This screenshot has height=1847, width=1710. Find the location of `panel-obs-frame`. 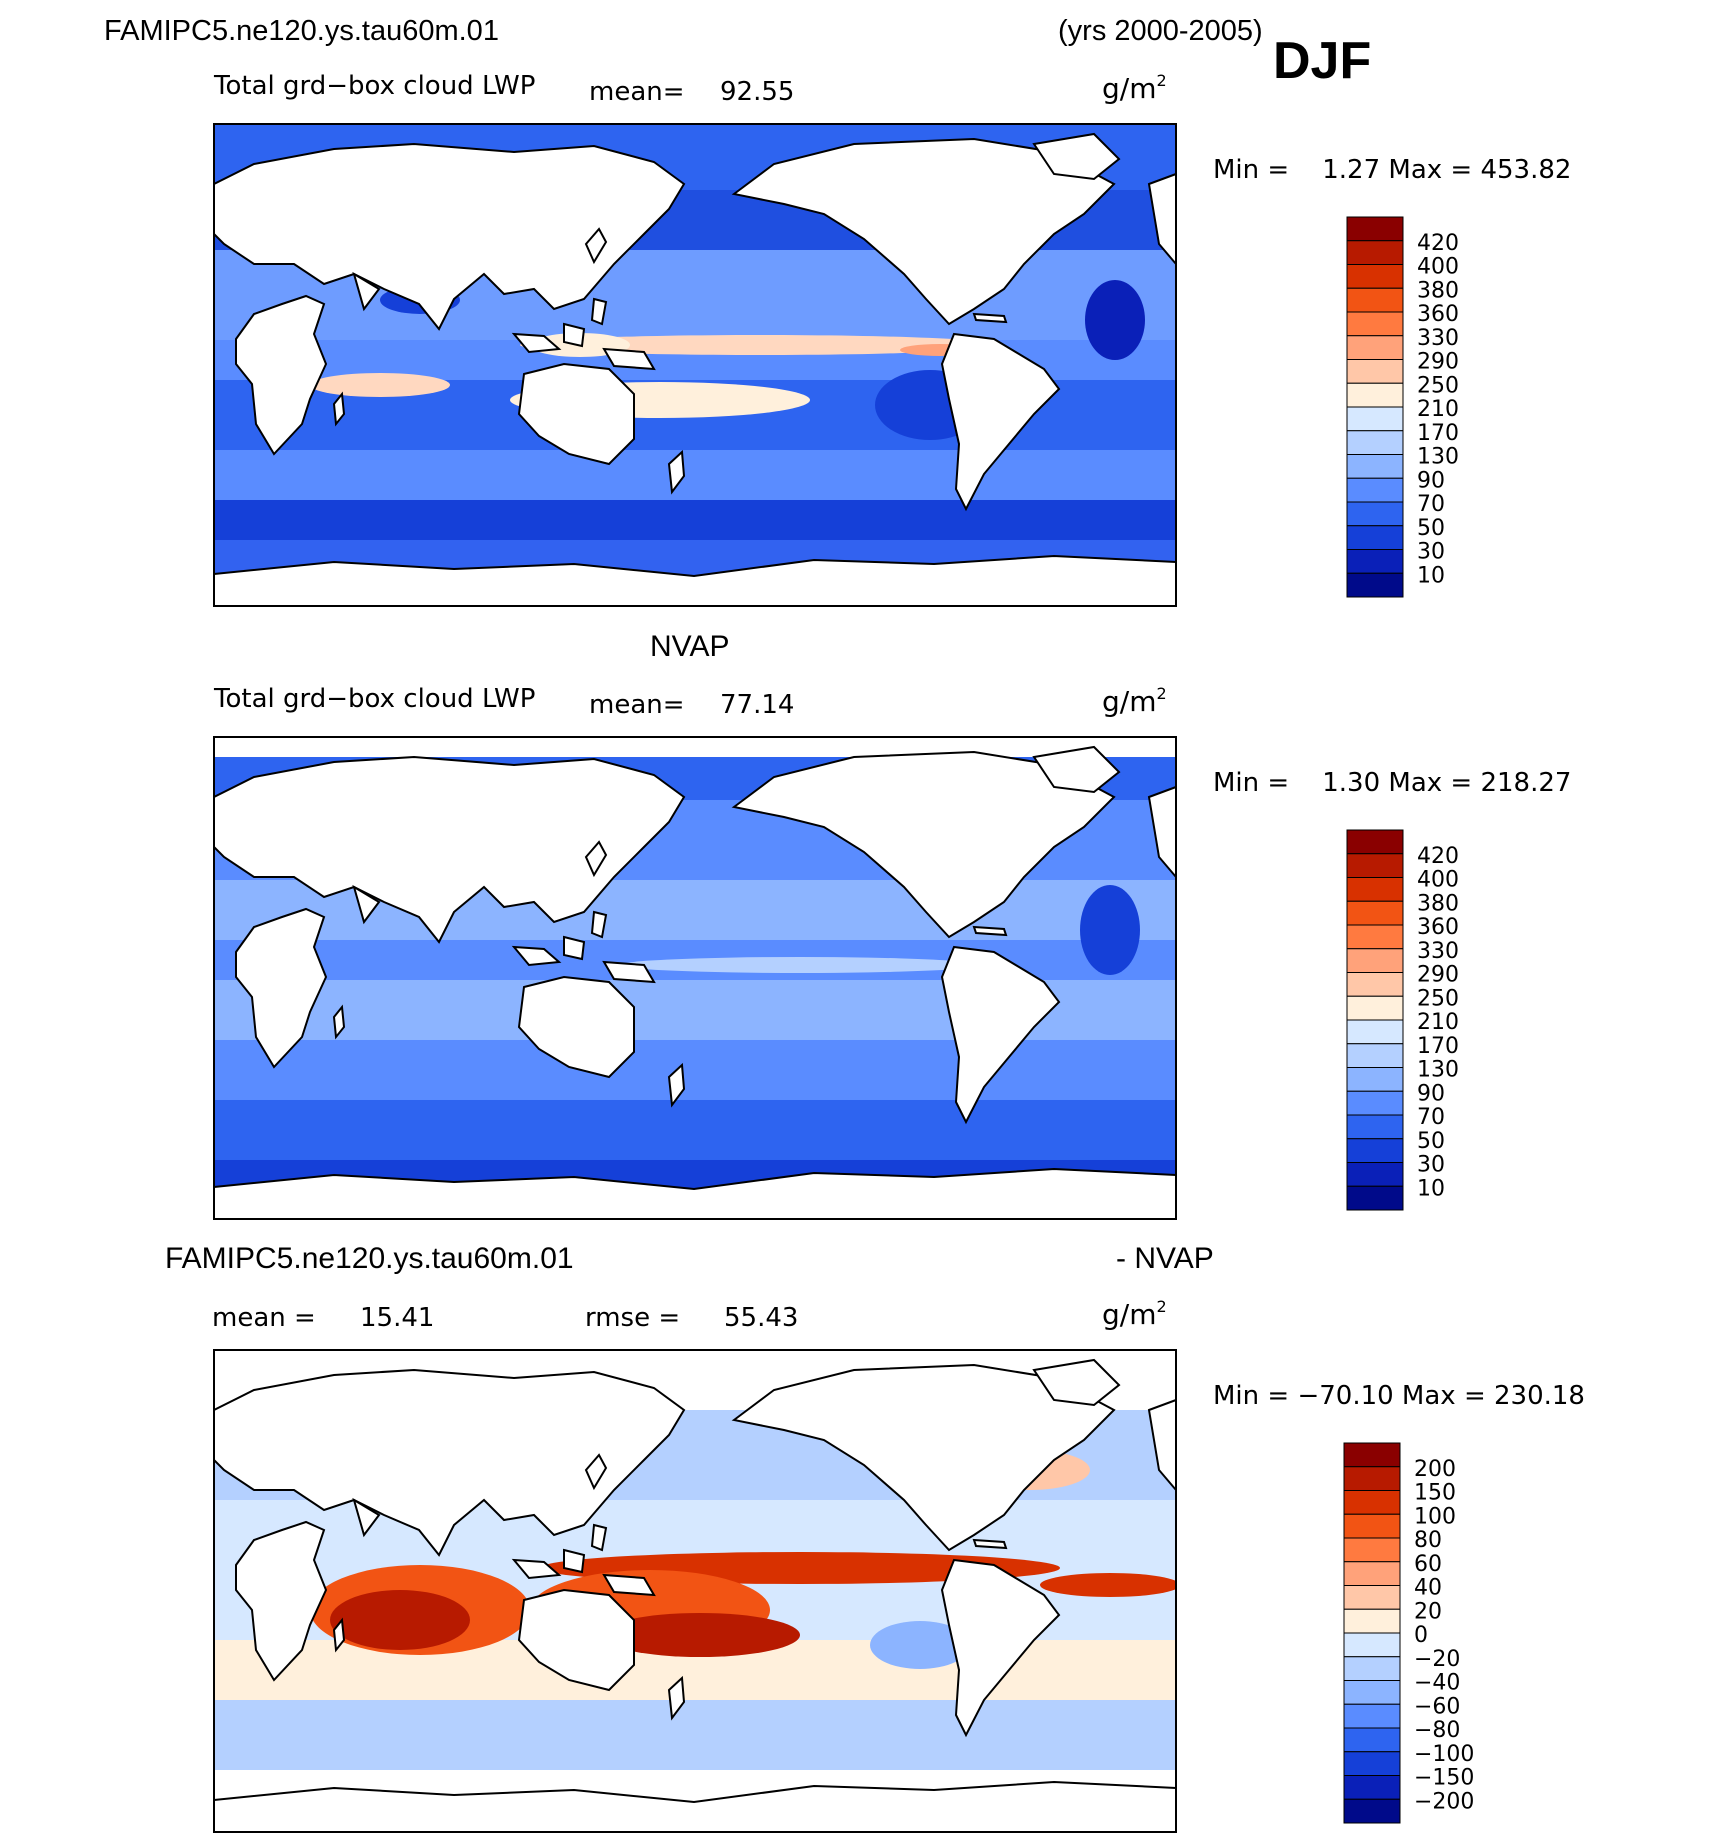

panel-obs-frame is located at coordinates (695, 978).